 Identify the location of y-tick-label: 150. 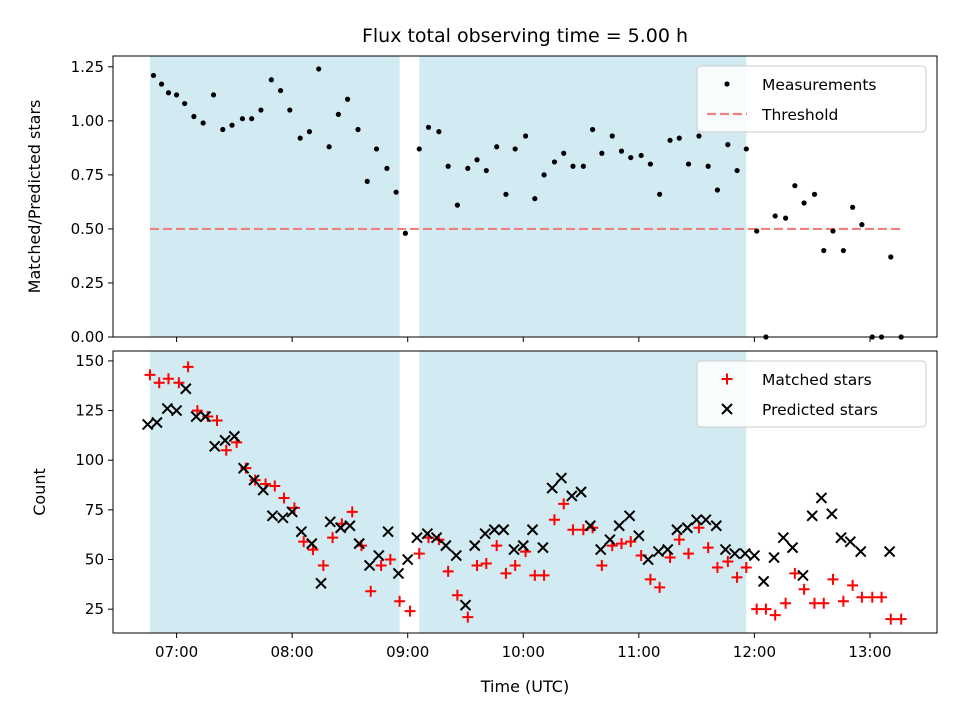
(89, 361).